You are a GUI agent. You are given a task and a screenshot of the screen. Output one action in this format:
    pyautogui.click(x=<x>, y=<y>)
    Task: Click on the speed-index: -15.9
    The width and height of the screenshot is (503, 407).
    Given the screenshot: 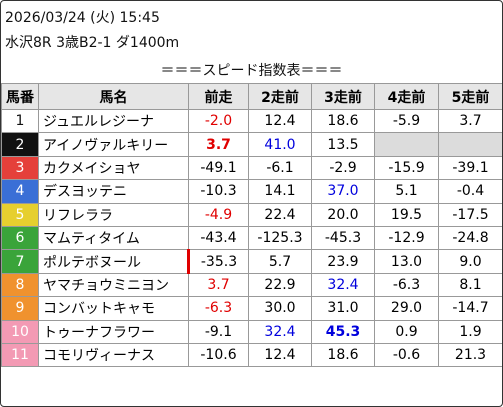 What is the action you would take?
    pyautogui.click(x=406, y=168)
    